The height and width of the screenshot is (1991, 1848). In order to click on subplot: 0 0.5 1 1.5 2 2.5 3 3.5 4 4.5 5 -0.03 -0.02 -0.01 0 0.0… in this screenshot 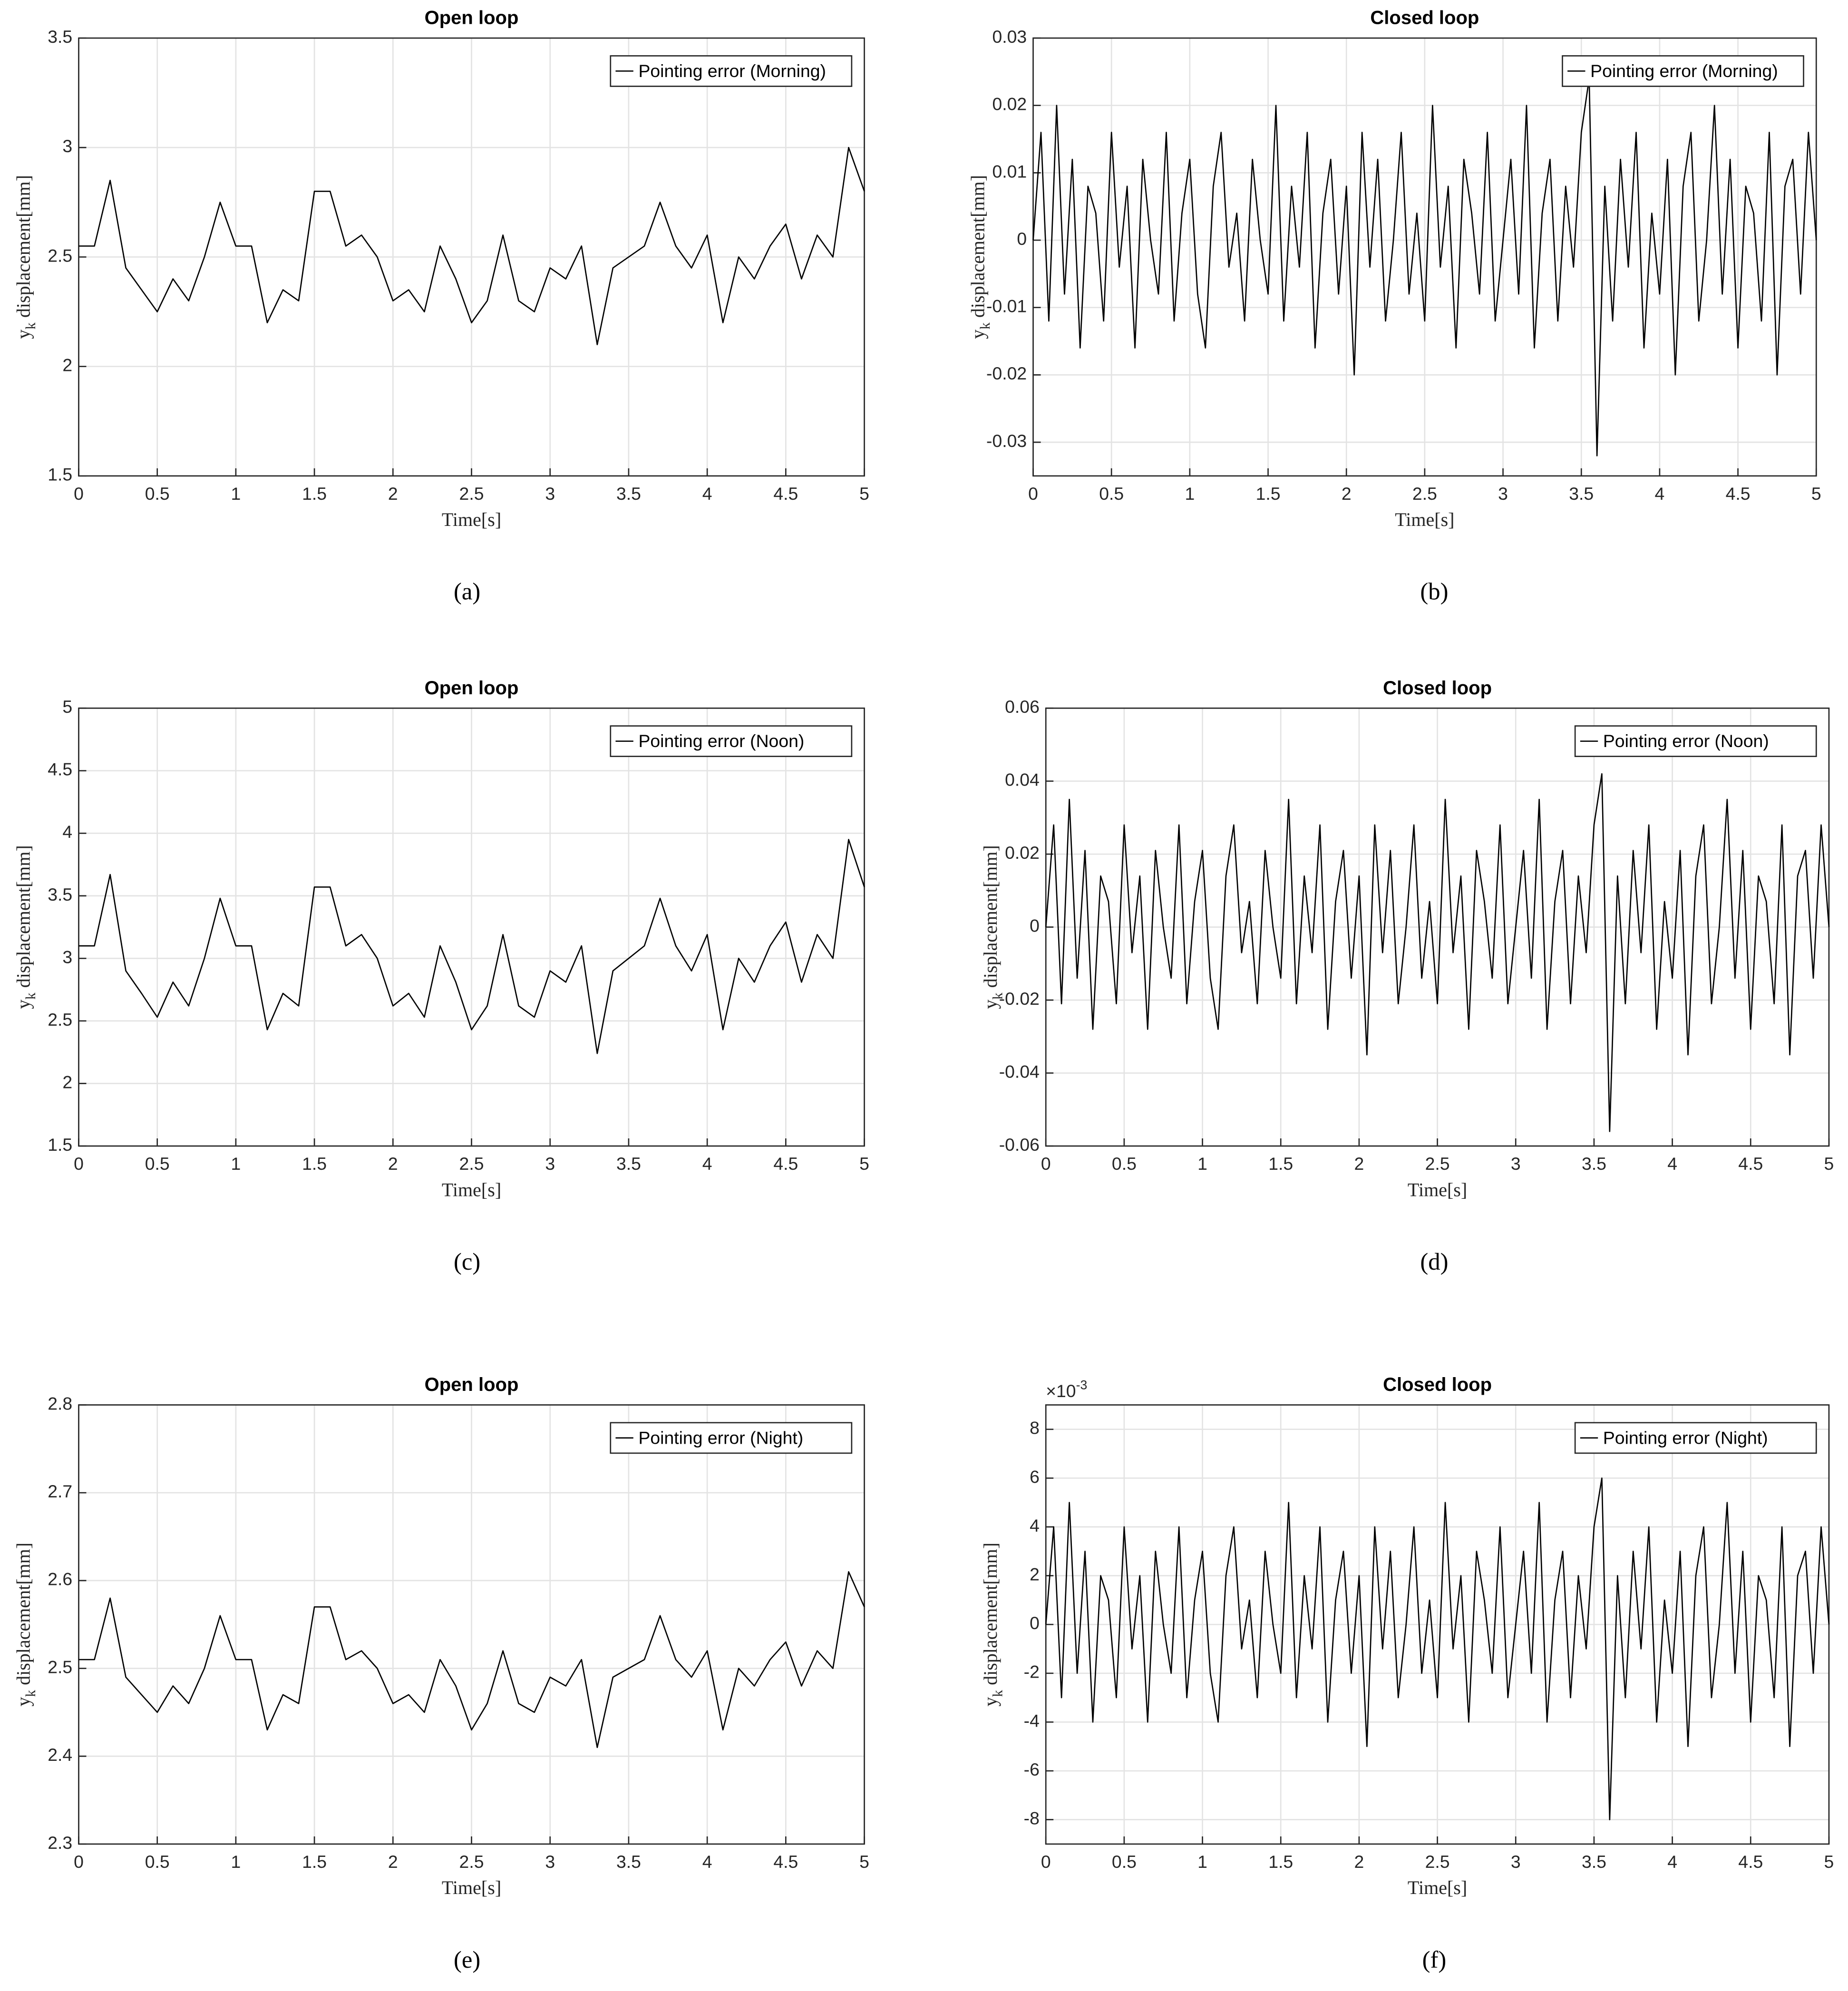, I will do `click(1394, 306)`.